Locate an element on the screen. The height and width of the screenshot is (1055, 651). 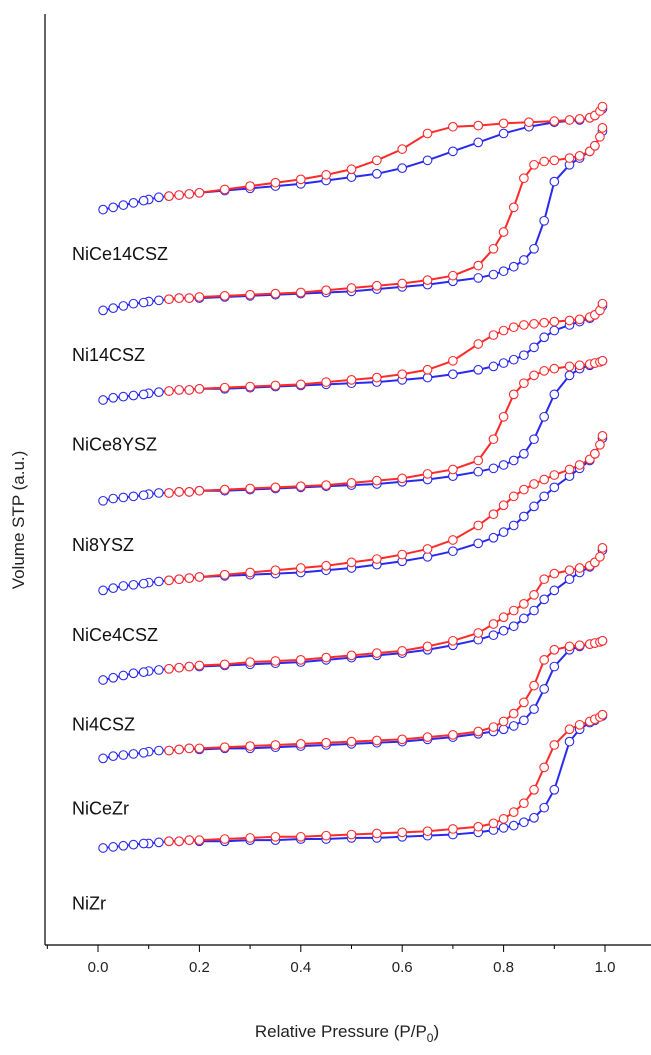
sample-NiCeZr is located at coordinates (353, 699).